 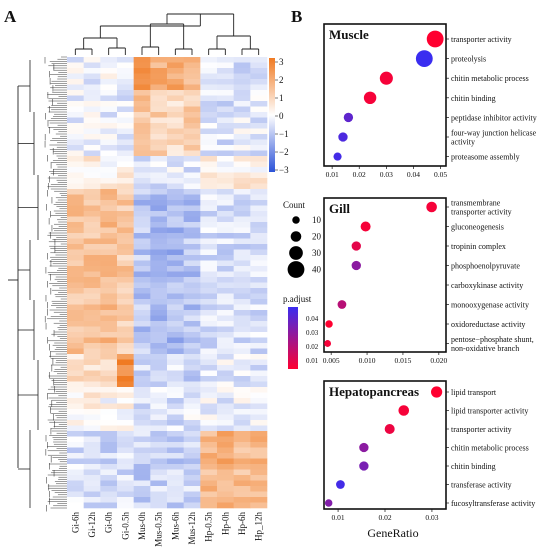 I want to click on count-legend-label: 40, so click(x=317, y=270).